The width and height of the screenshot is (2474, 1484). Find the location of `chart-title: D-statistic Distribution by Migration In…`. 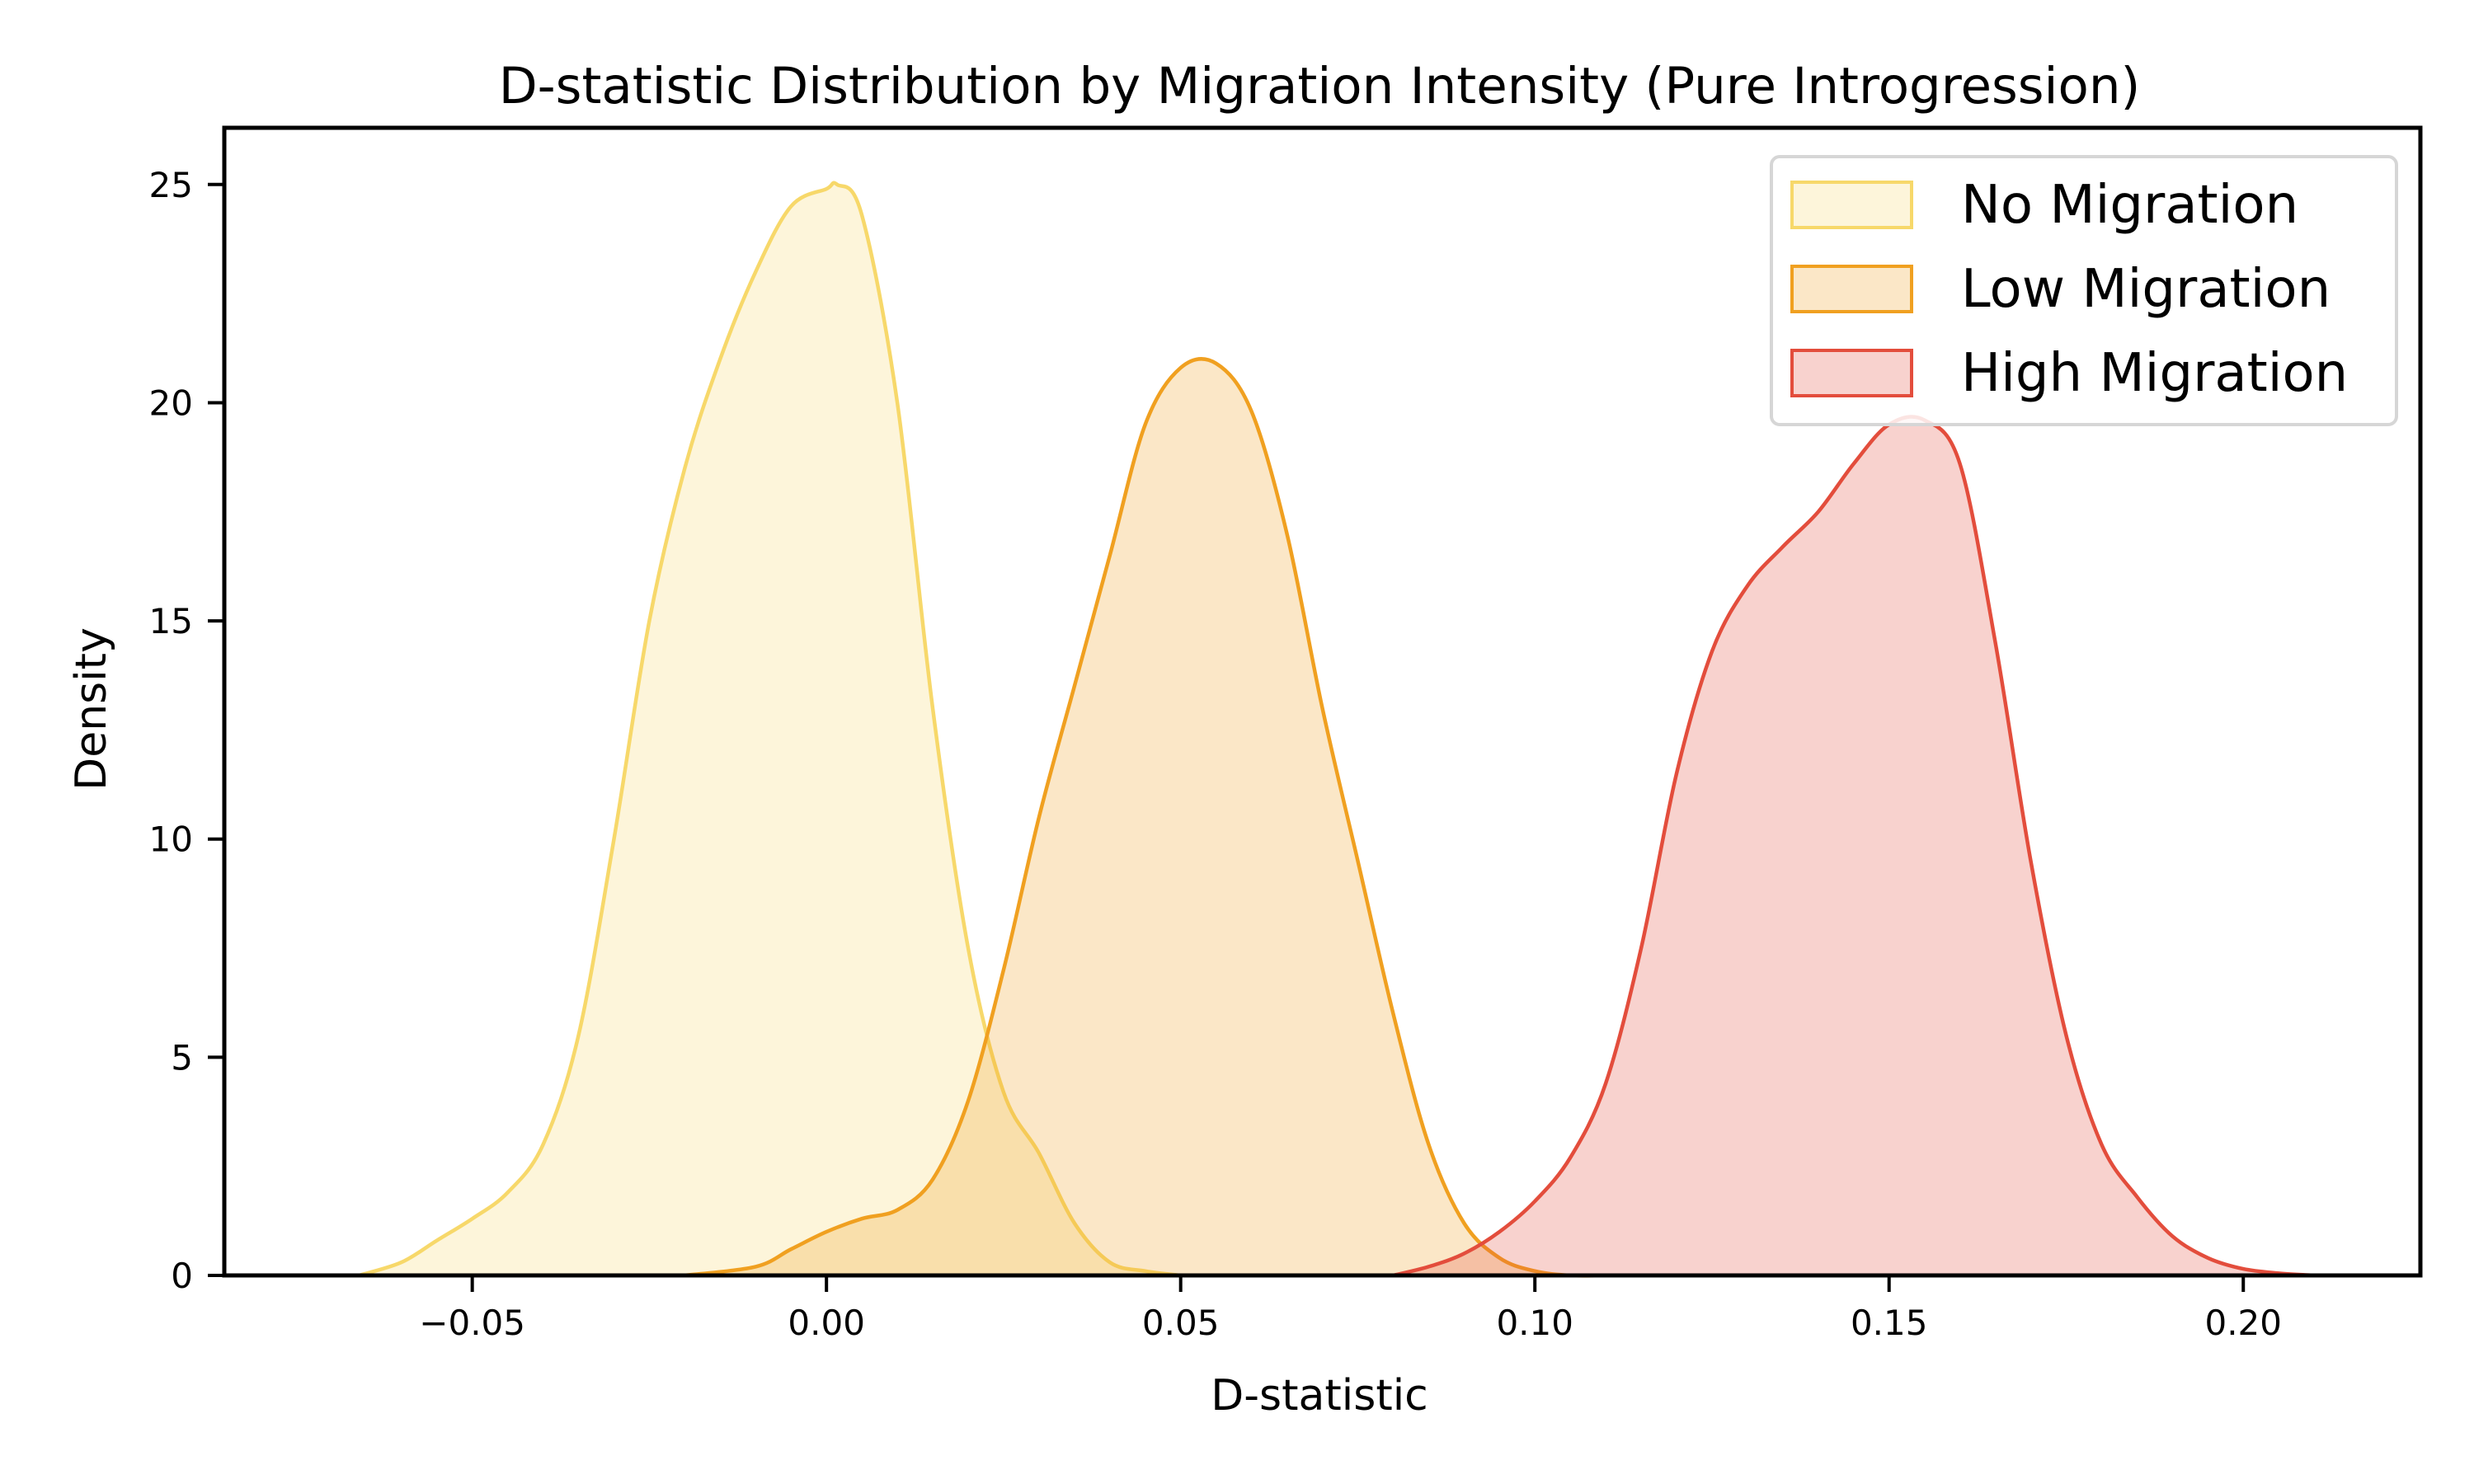

chart-title: D-statistic Distribution by Migration In… is located at coordinates (1320, 86).